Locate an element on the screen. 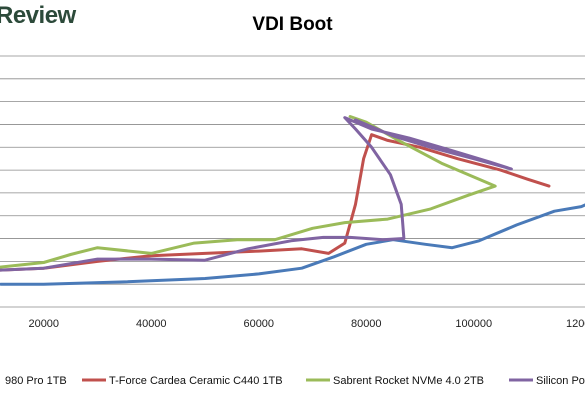 This screenshot has width=585, height=401. x-tick-label: 60000 is located at coordinates (258, 324).